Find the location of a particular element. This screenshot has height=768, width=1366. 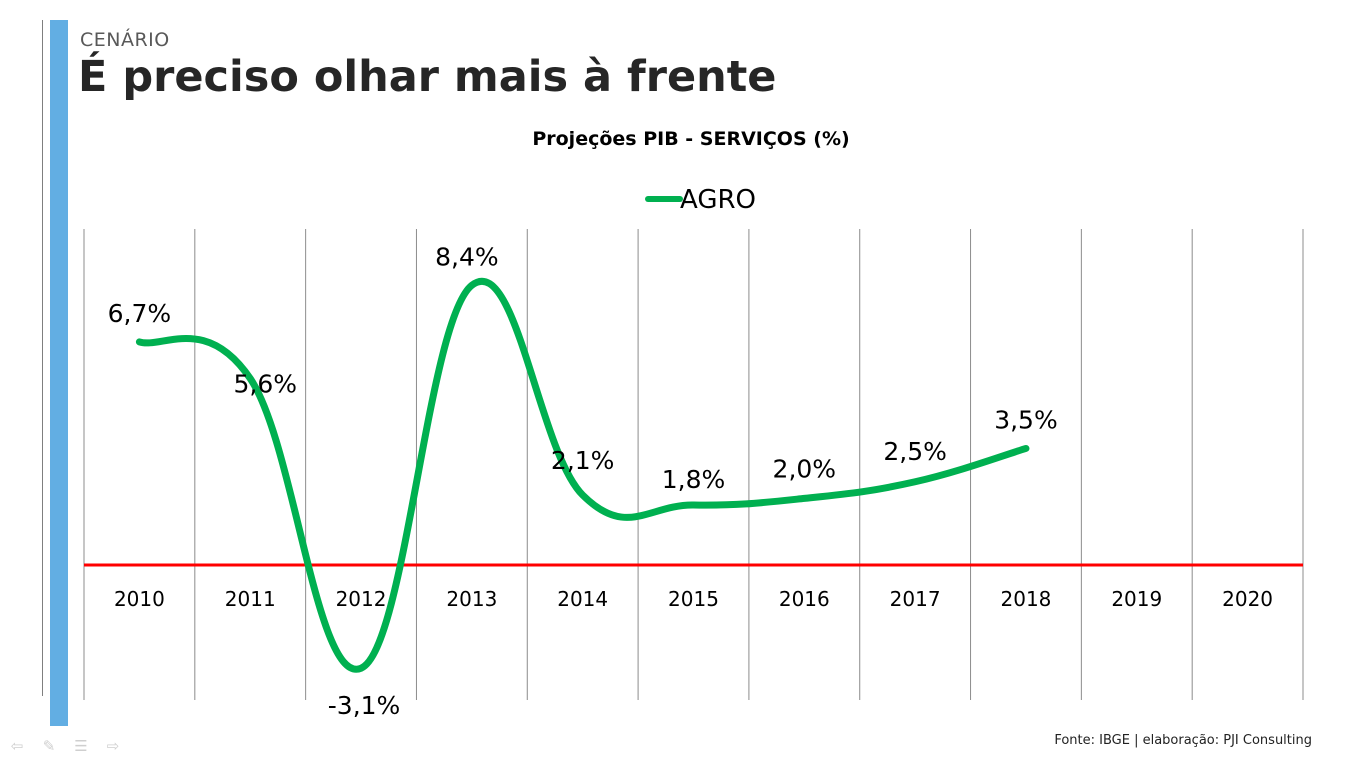

data-label: 5,6% is located at coordinates (265, 384).